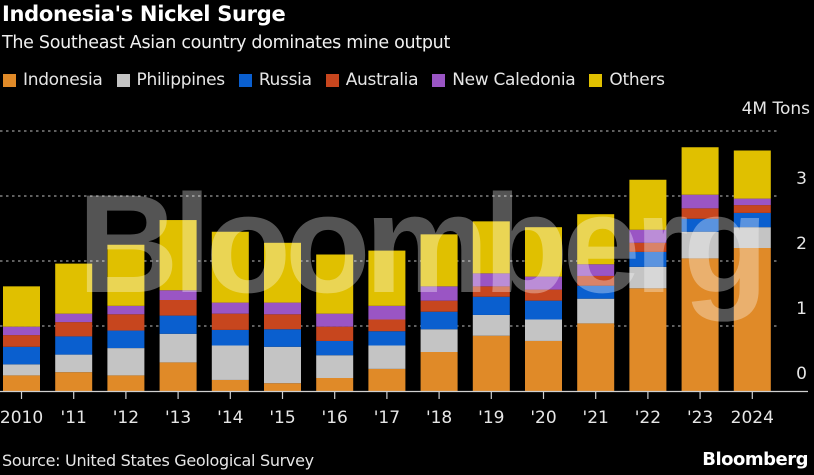 The image size is (814, 475). What do you see at coordinates (63, 80) in the screenshot?
I see `legend-label: Indonesia` at bounding box center [63, 80].